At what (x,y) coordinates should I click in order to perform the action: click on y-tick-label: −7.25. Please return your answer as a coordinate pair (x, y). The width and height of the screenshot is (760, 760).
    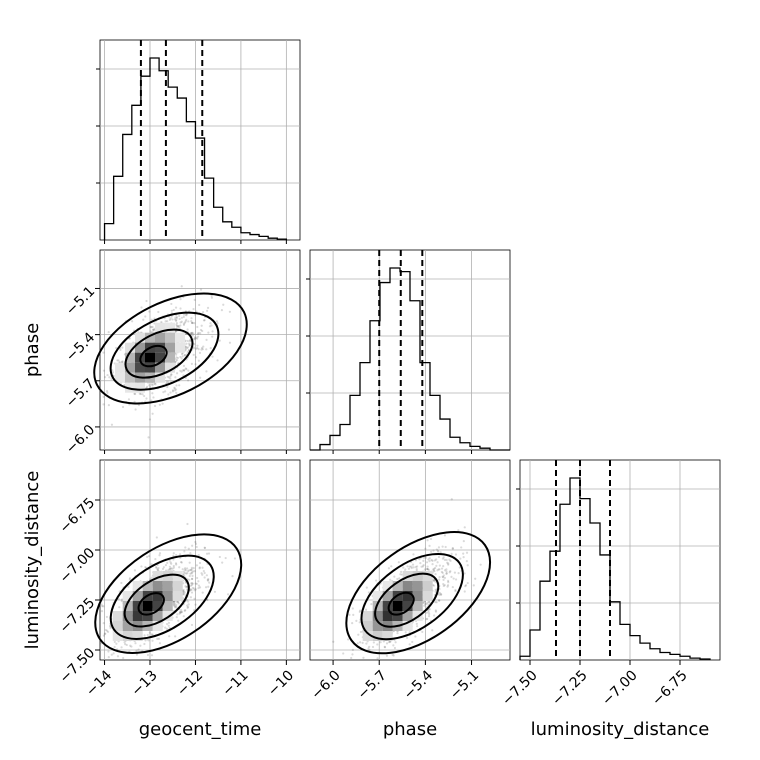
    Looking at the image, I should click on (78, 616).